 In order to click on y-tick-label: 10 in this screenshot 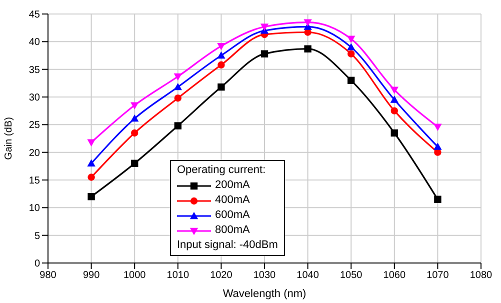, I will do `click(34, 208)`.